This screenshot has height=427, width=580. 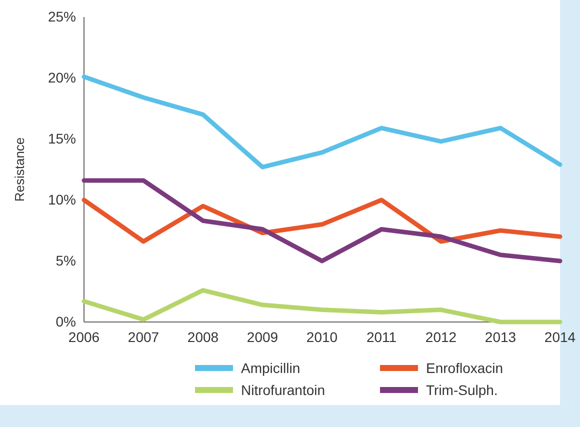 What do you see at coordinates (381, 336) in the screenshot?
I see `x-tick-label: 2011` at bounding box center [381, 336].